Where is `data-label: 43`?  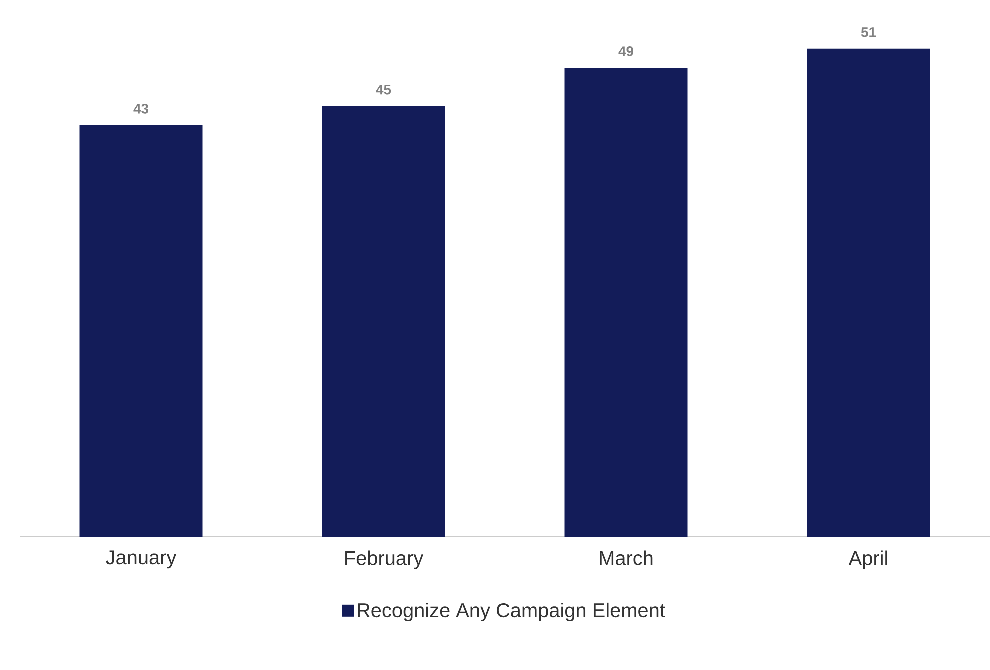
data-label: 43 is located at coordinates (141, 109).